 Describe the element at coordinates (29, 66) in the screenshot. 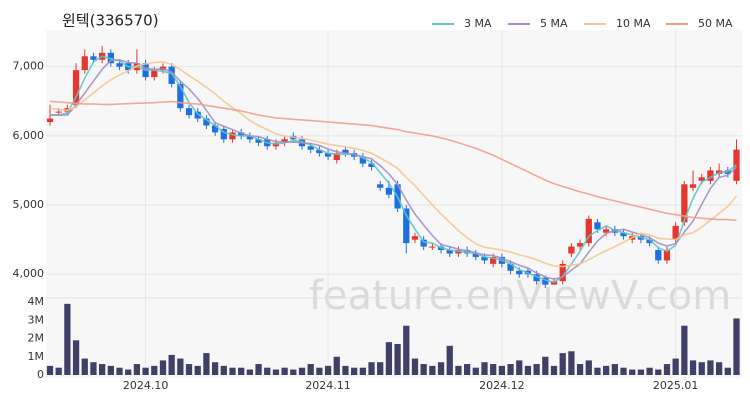

I see `y-tick-label: 7,000` at that location.